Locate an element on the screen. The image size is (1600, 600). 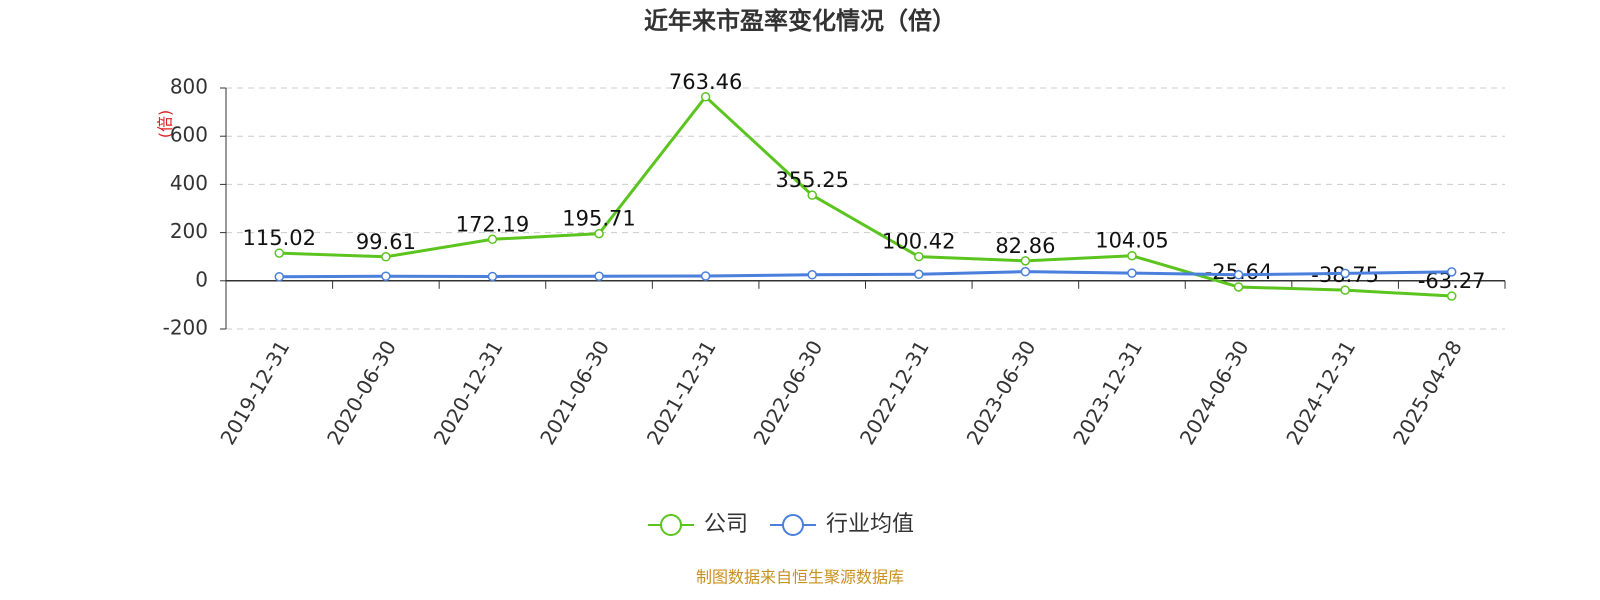
x-tick-label: 2022-06-30 is located at coordinates (787, 392).